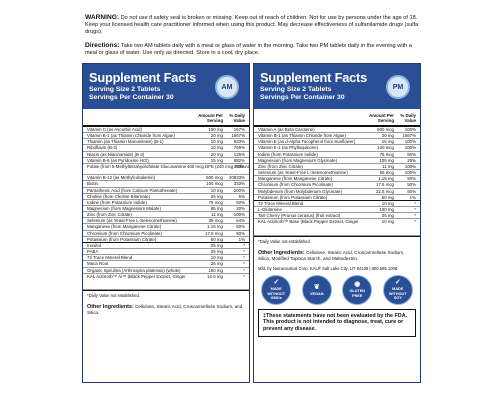 This screenshot has width=500, height=400. What do you see at coordinates (237, 118) in the screenshot?
I see `am-col-daily-value: % Daily Value` at bounding box center [237, 118].